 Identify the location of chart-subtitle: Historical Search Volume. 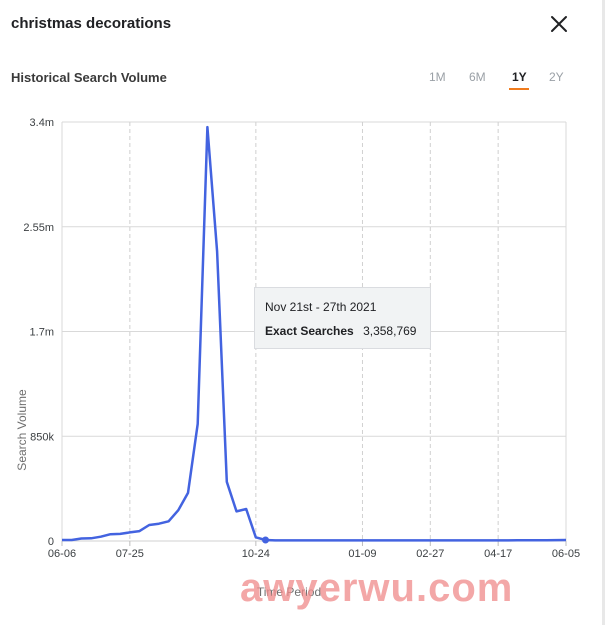
(89, 77).